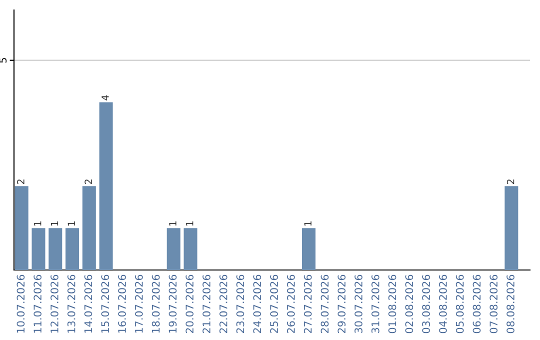 This screenshot has width=540, height=340. What do you see at coordinates (308, 304) in the screenshot?
I see `x-tick-label: 27.07.2026` at bounding box center [308, 304].